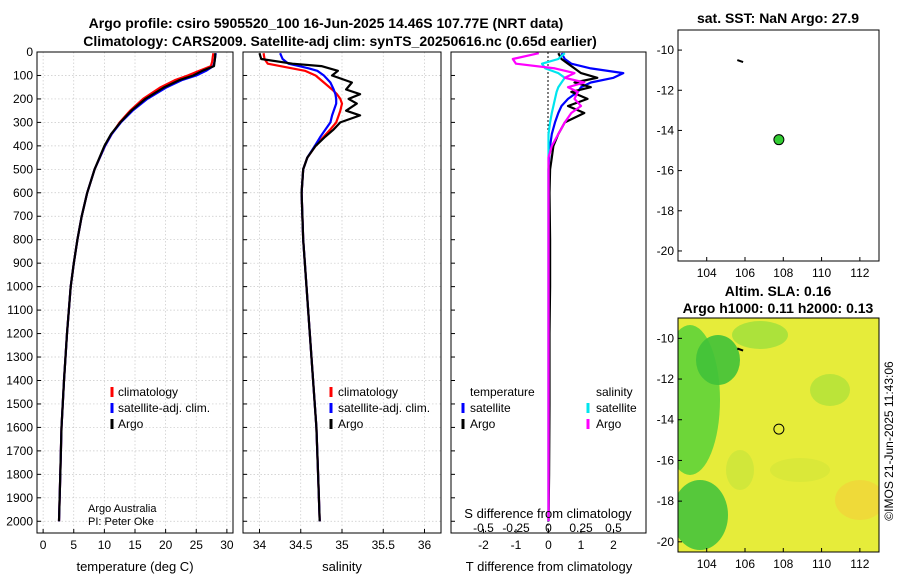  I want to click on legend-tsat-label: satellite, so click(490, 408).